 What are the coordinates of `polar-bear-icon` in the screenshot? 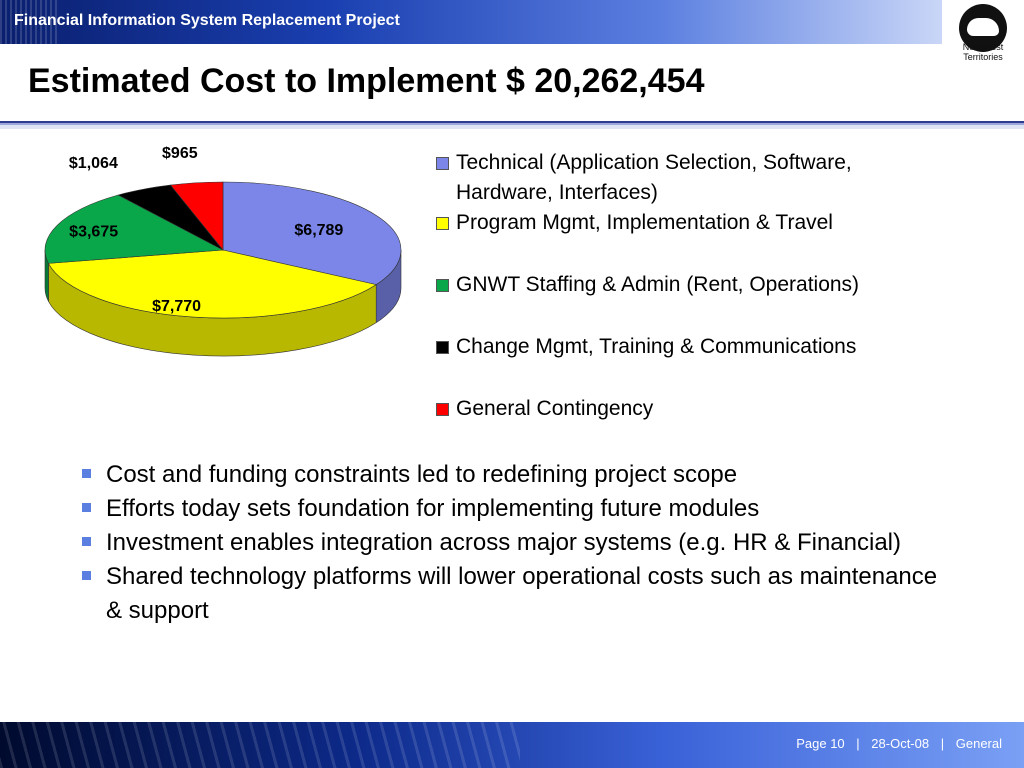 It's located at (983, 28).